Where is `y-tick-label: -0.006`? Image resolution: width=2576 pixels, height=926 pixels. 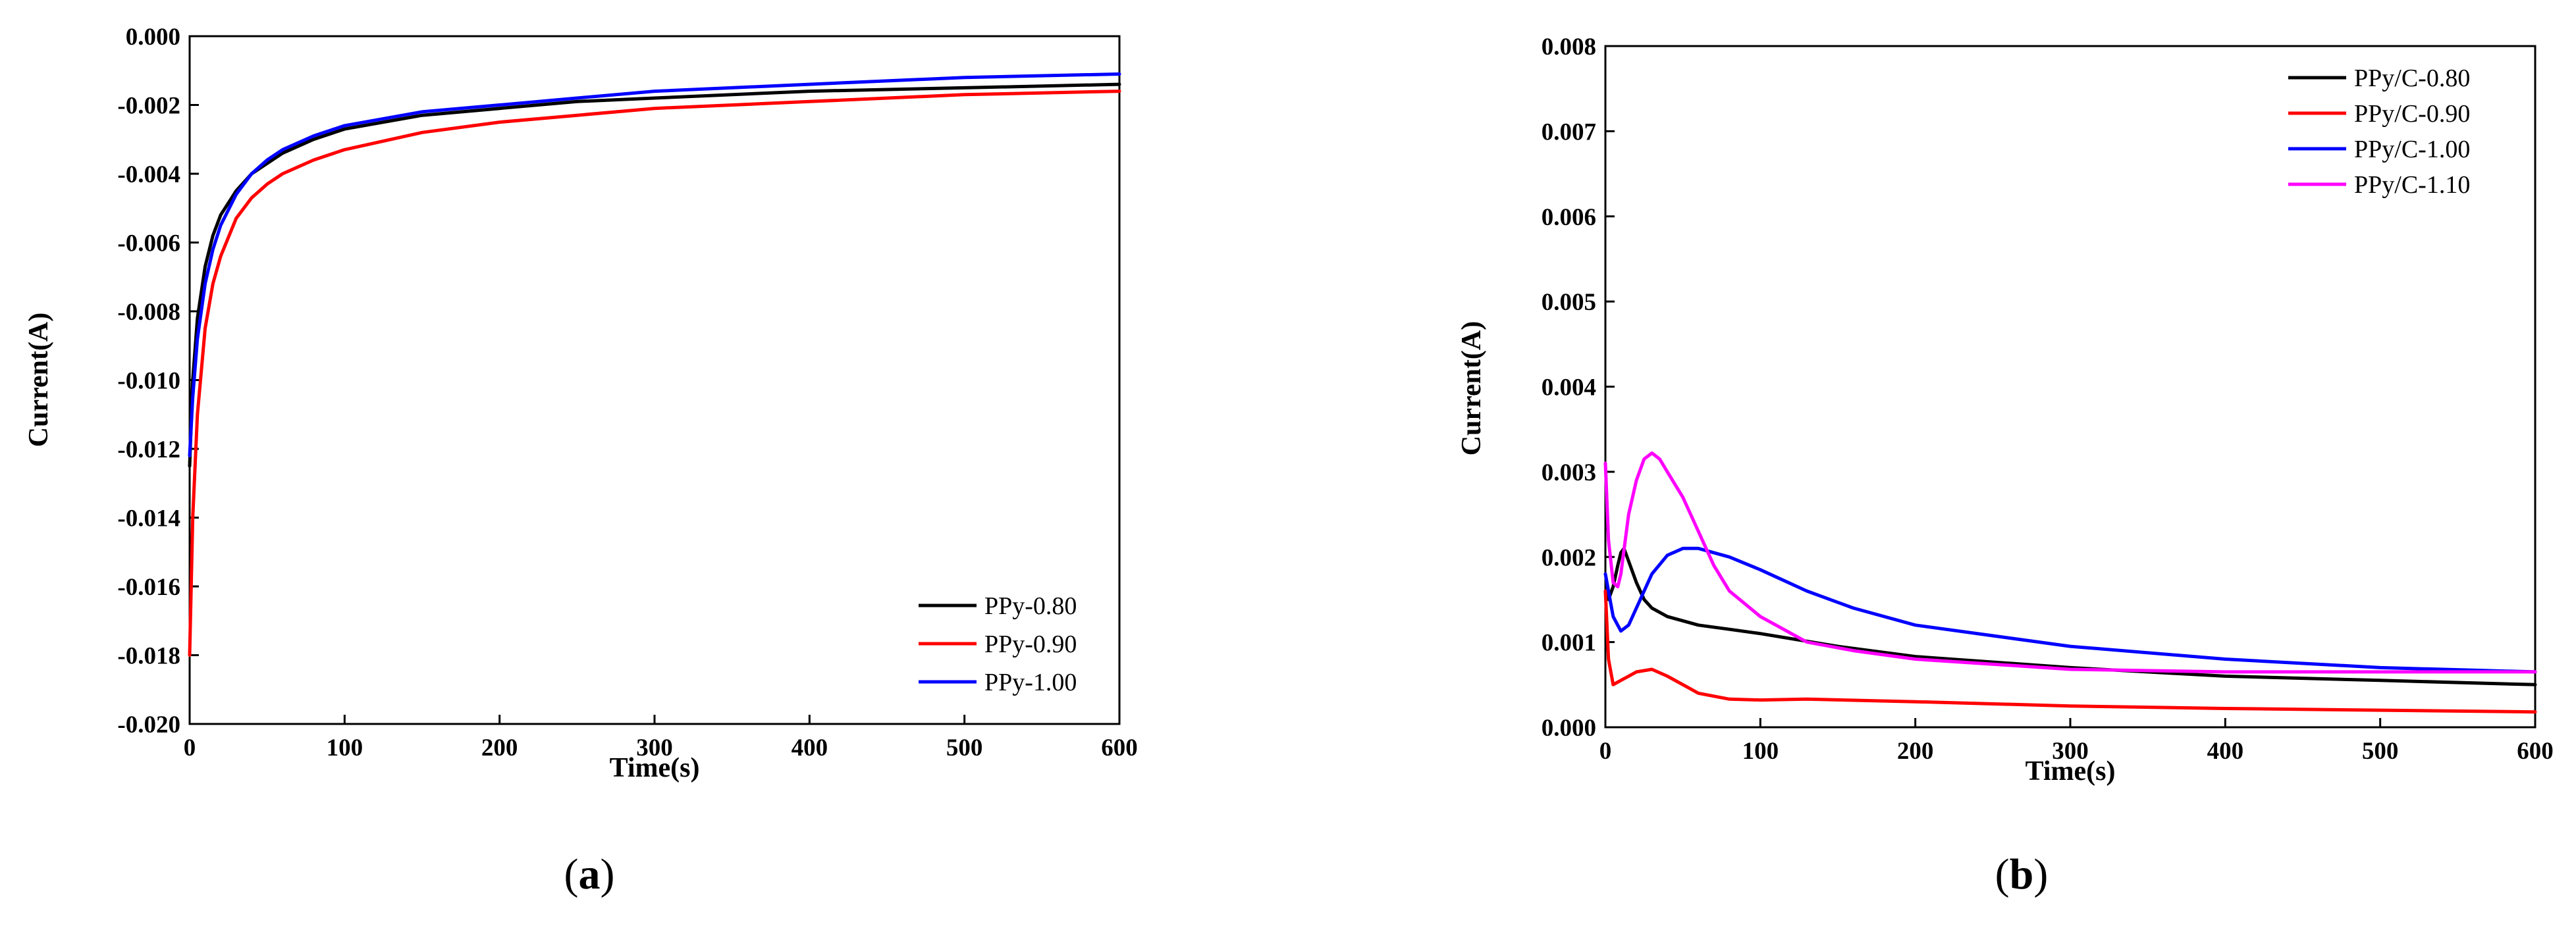 y-tick-label: -0.006 is located at coordinates (148, 243).